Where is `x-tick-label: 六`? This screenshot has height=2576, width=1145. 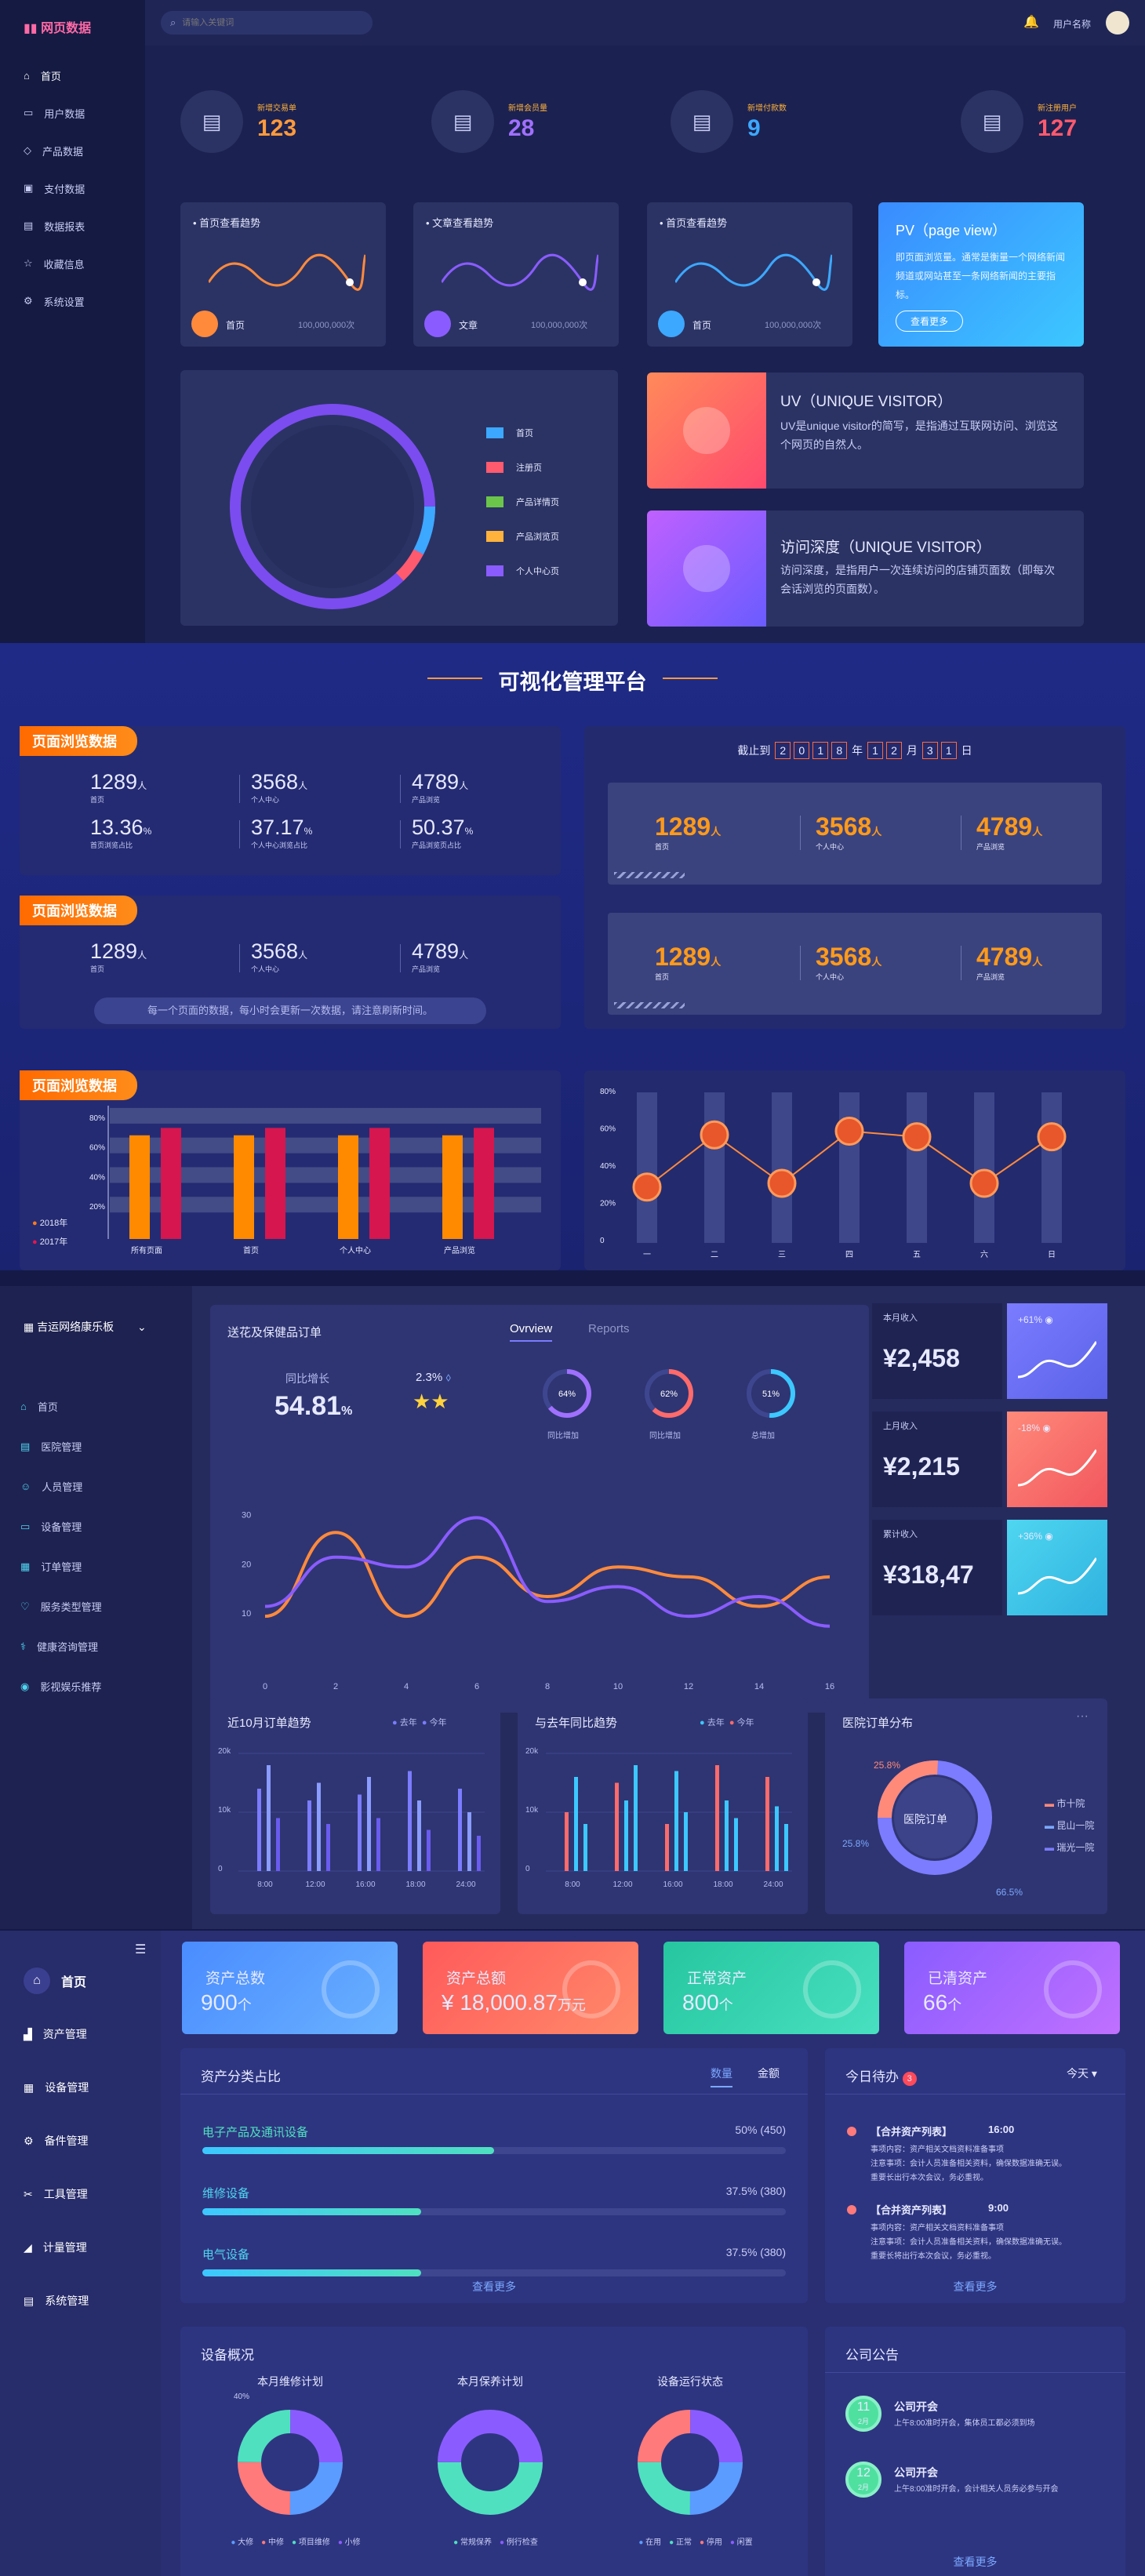 x-tick-label: 六 is located at coordinates (984, 1254).